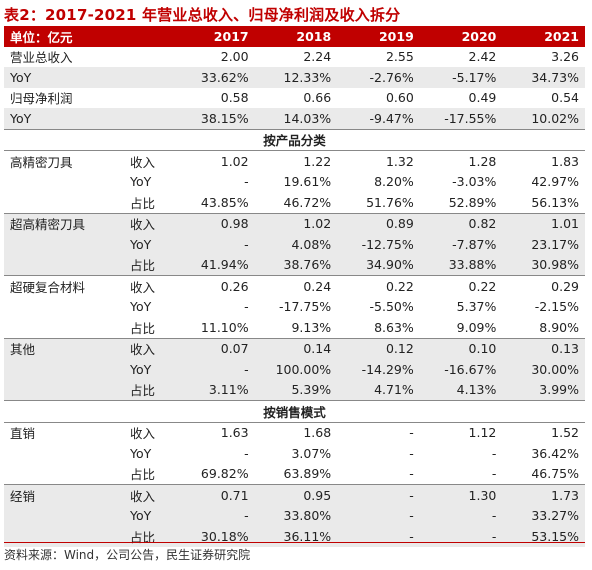  What do you see at coordinates (461, 369) in the screenshot?
I see `table-cell: -16.67%` at bounding box center [461, 369].